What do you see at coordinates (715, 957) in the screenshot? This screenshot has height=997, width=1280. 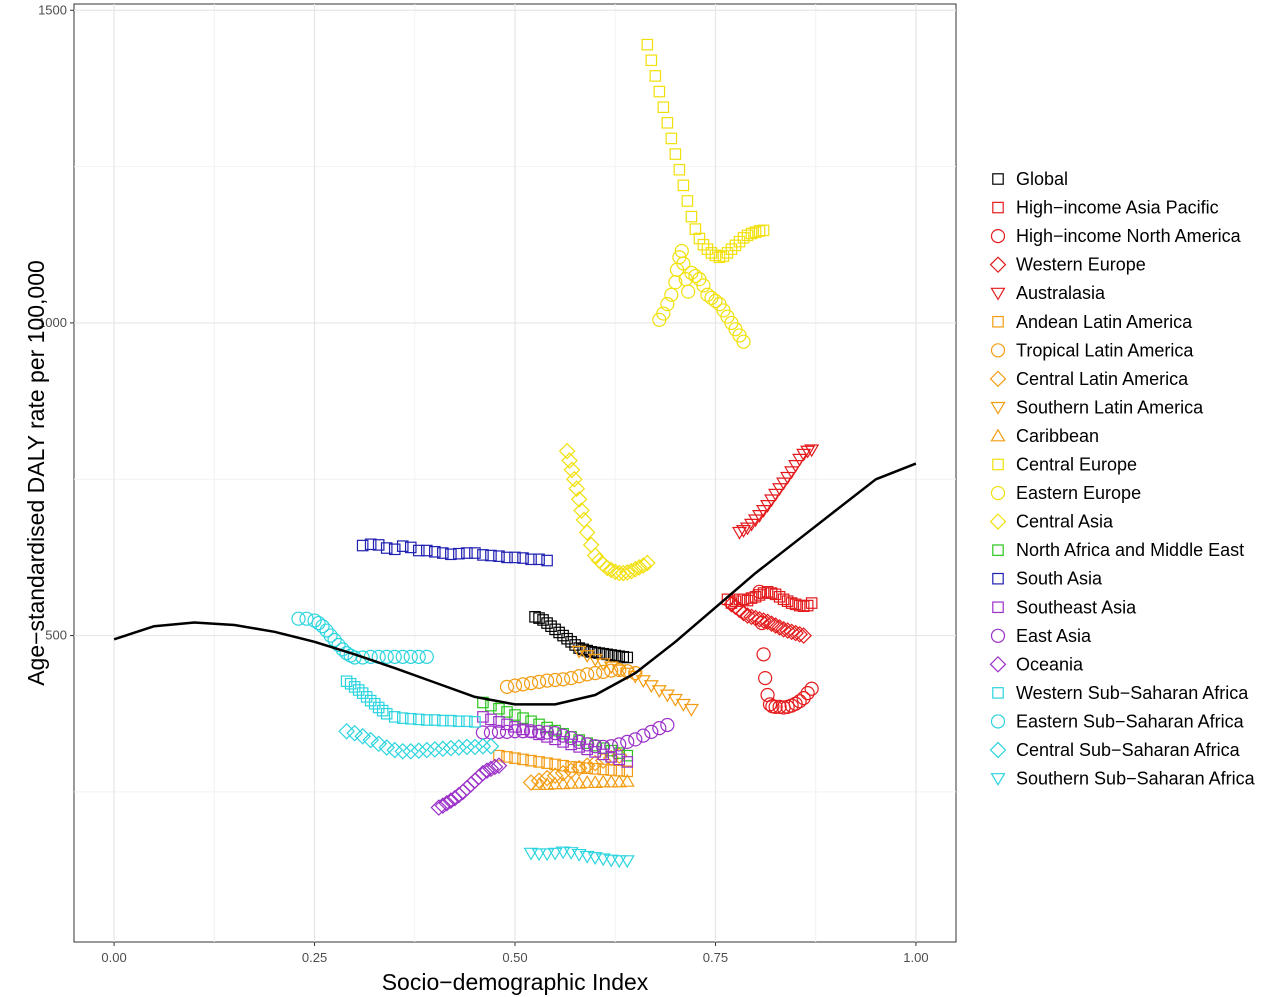 I see `x-tick-label: 0.75` at bounding box center [715, 957].